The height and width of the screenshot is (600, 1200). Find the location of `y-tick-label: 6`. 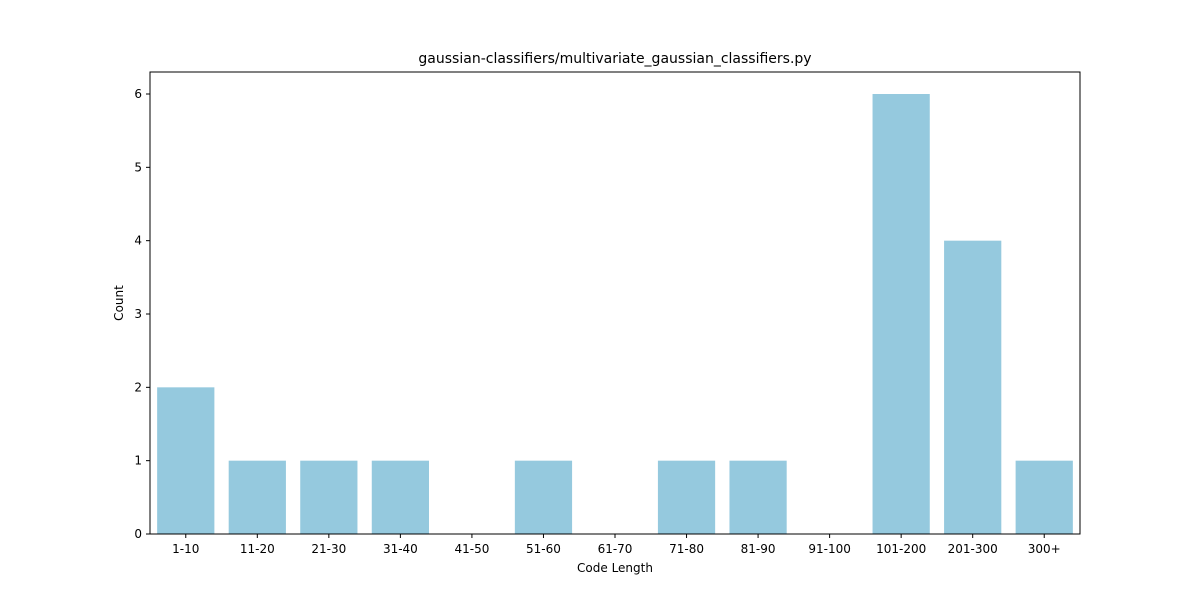

y-tick-label: 6 is located at coordinates (138, 94).